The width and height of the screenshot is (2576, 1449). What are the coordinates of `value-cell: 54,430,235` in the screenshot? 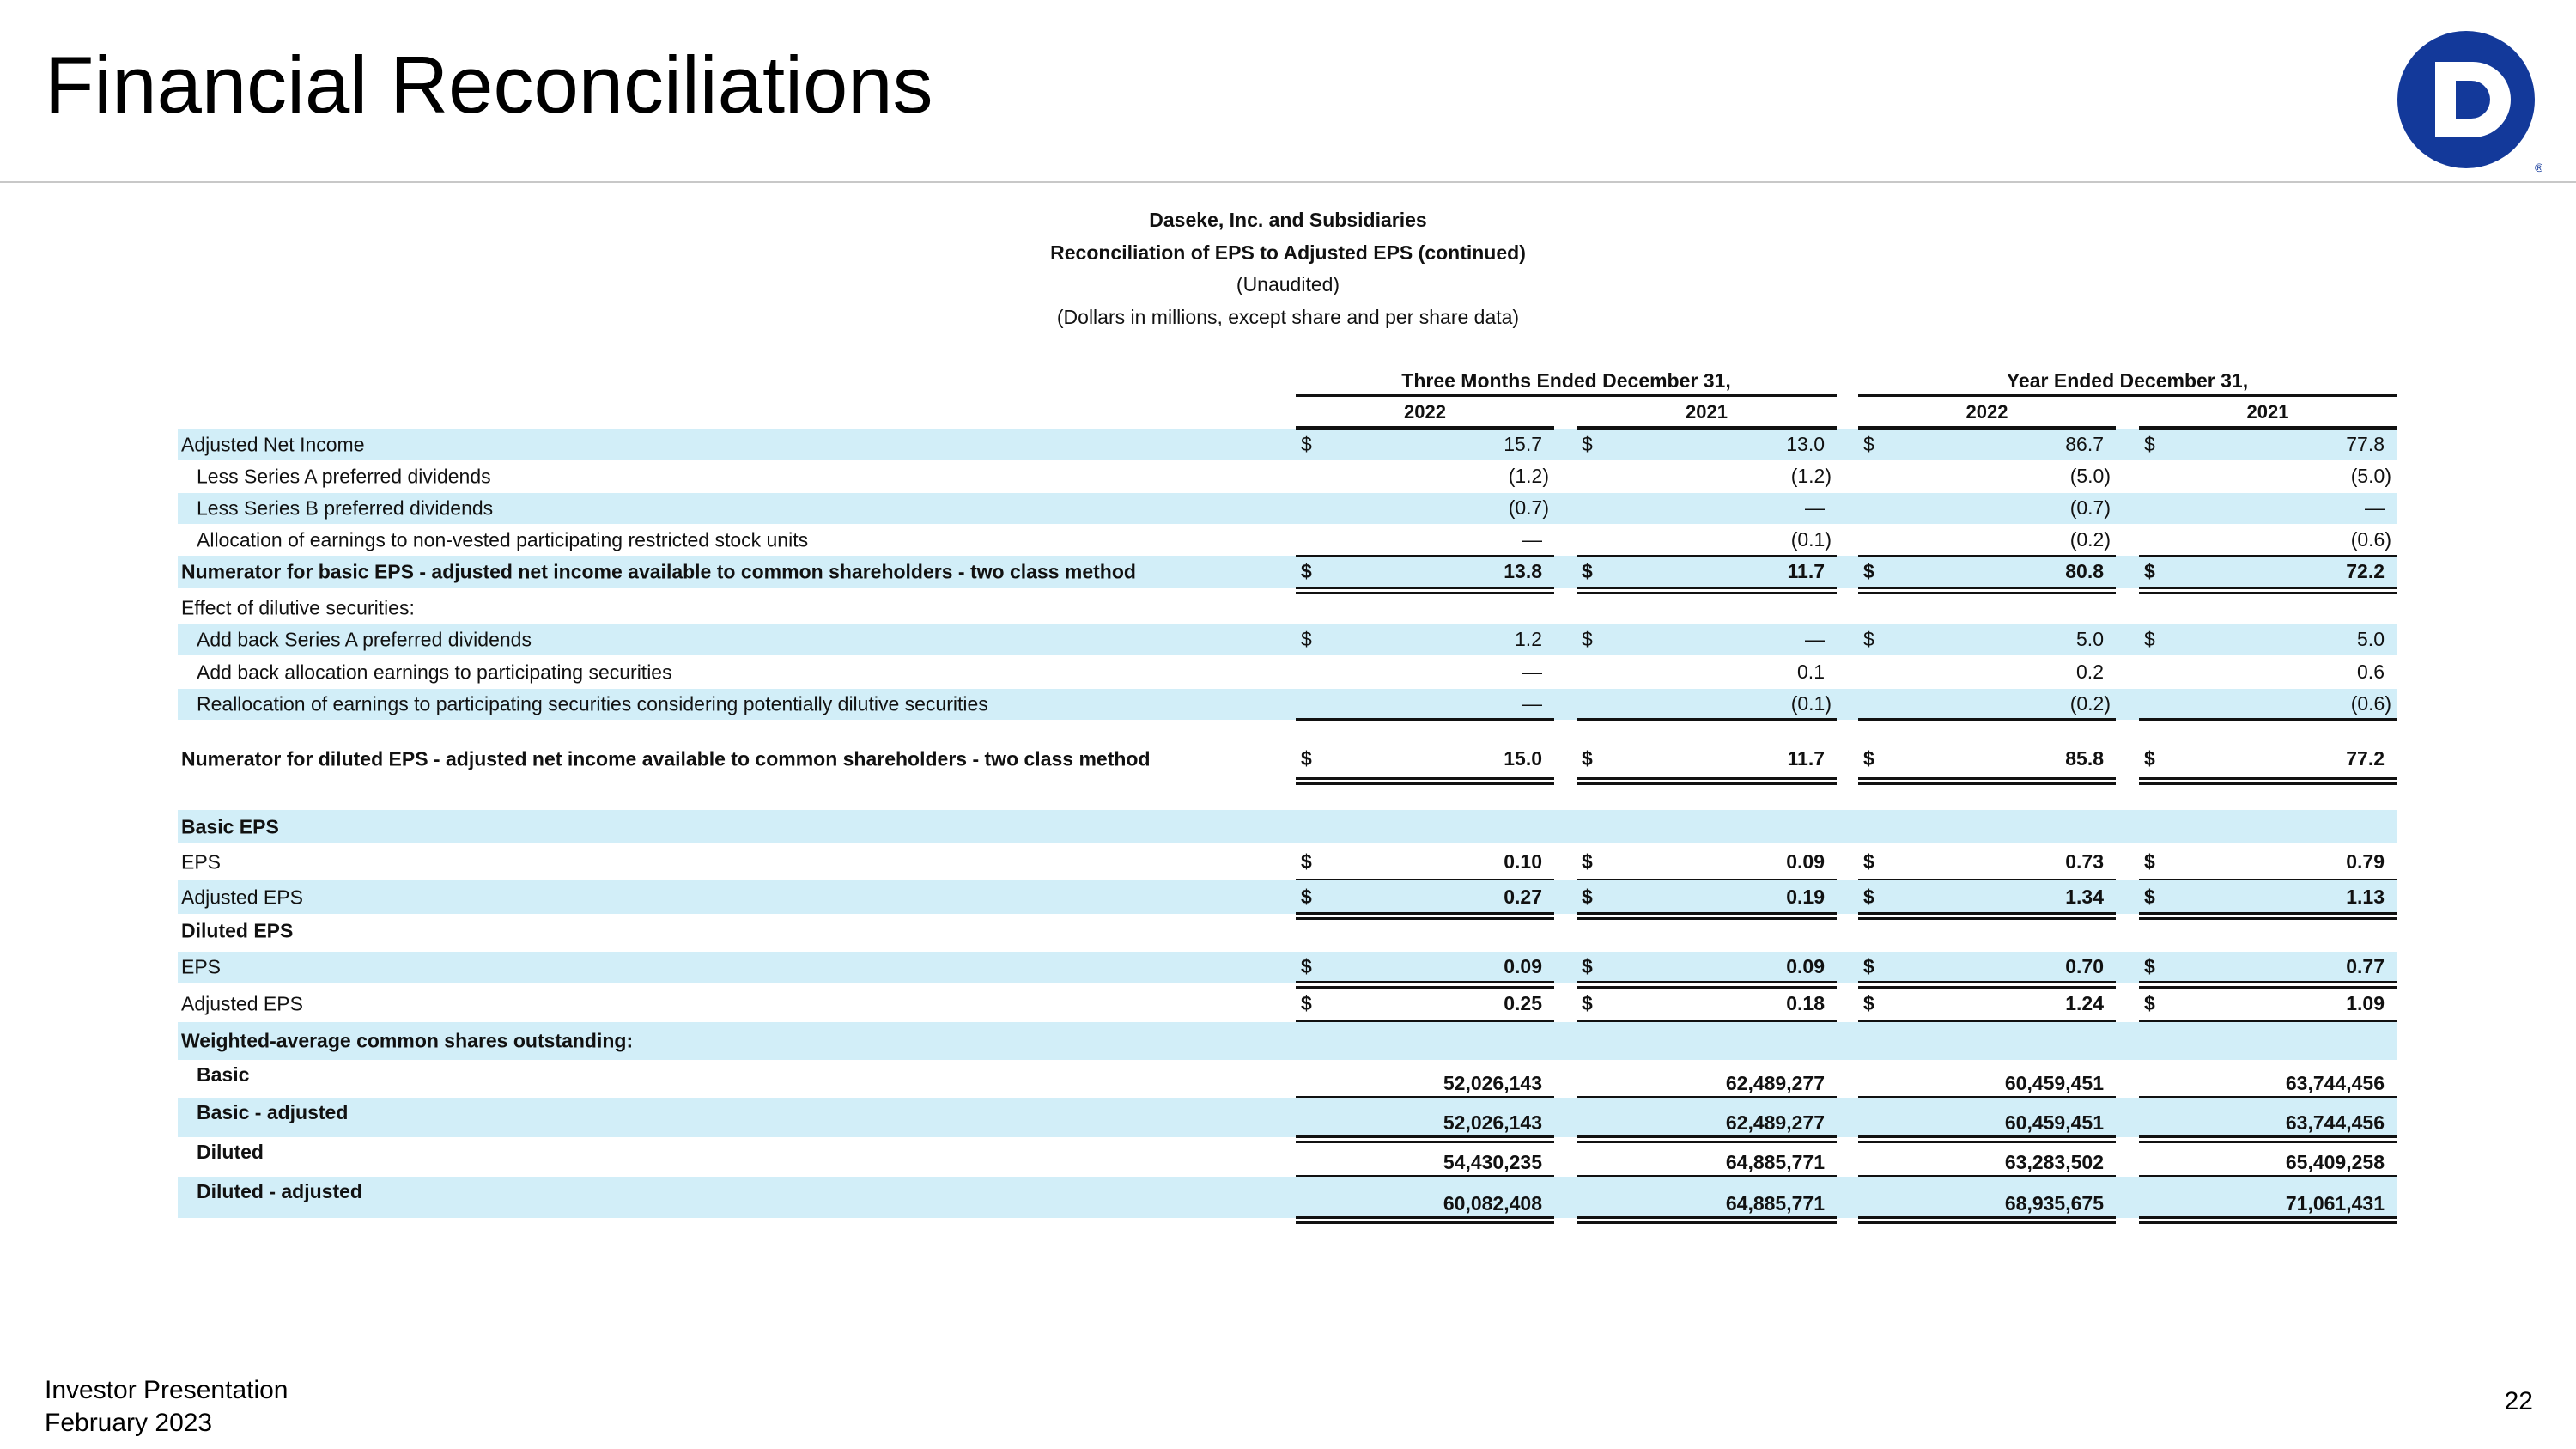 It's located at (1425, 1163).